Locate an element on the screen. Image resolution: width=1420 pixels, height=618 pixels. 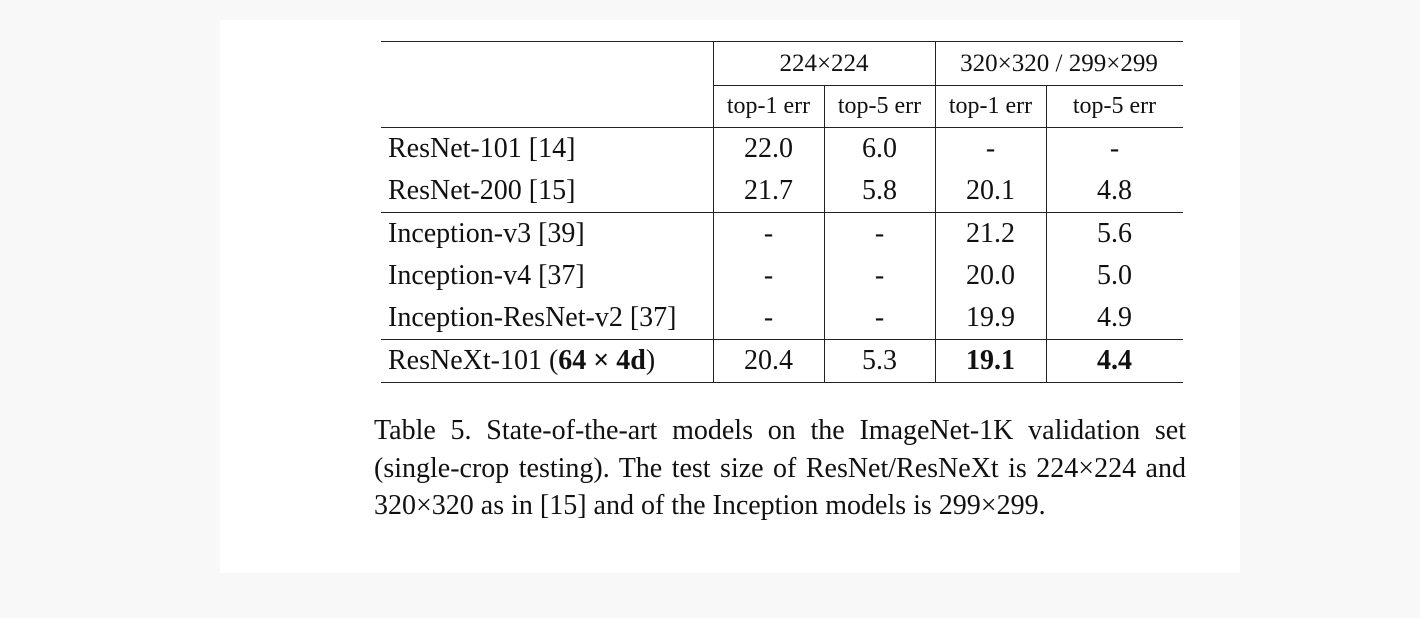
value-cell: 21.7 is located at coordinates (768, 191).